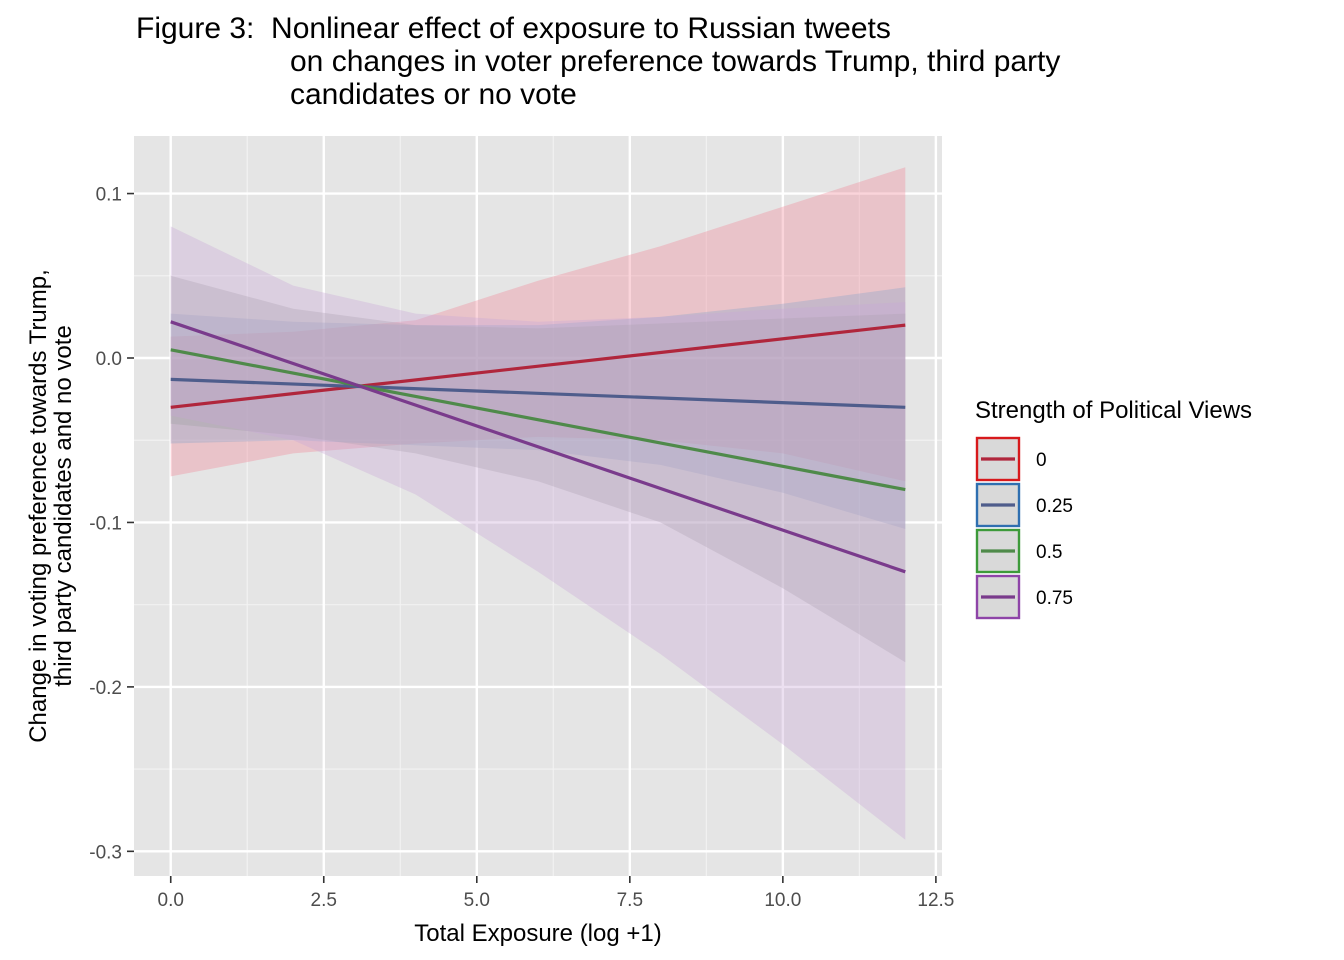  I want to click on y-tick-label: 0.1, so click(109, 195).